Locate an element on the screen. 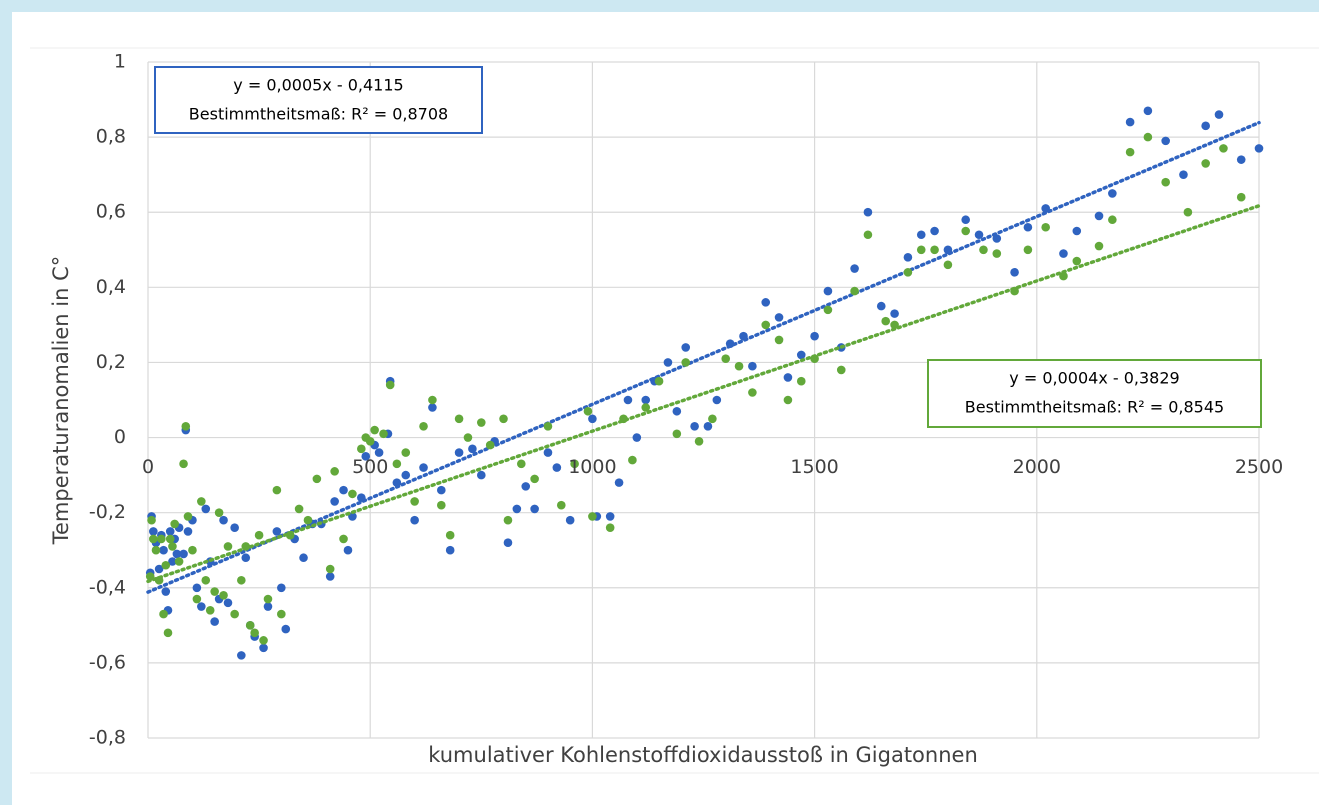 The height and width of the screenshot is (805, 1319). y-tick-label: -0,8 is located at coordinates (107, 738).